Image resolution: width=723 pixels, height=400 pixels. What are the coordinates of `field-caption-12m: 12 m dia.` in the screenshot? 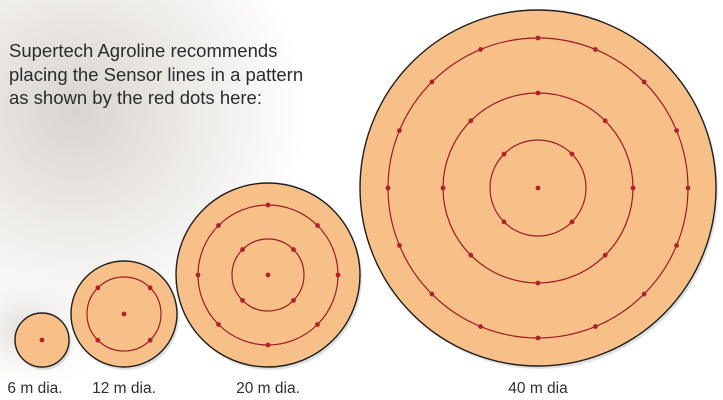 It's located at (124, 388).